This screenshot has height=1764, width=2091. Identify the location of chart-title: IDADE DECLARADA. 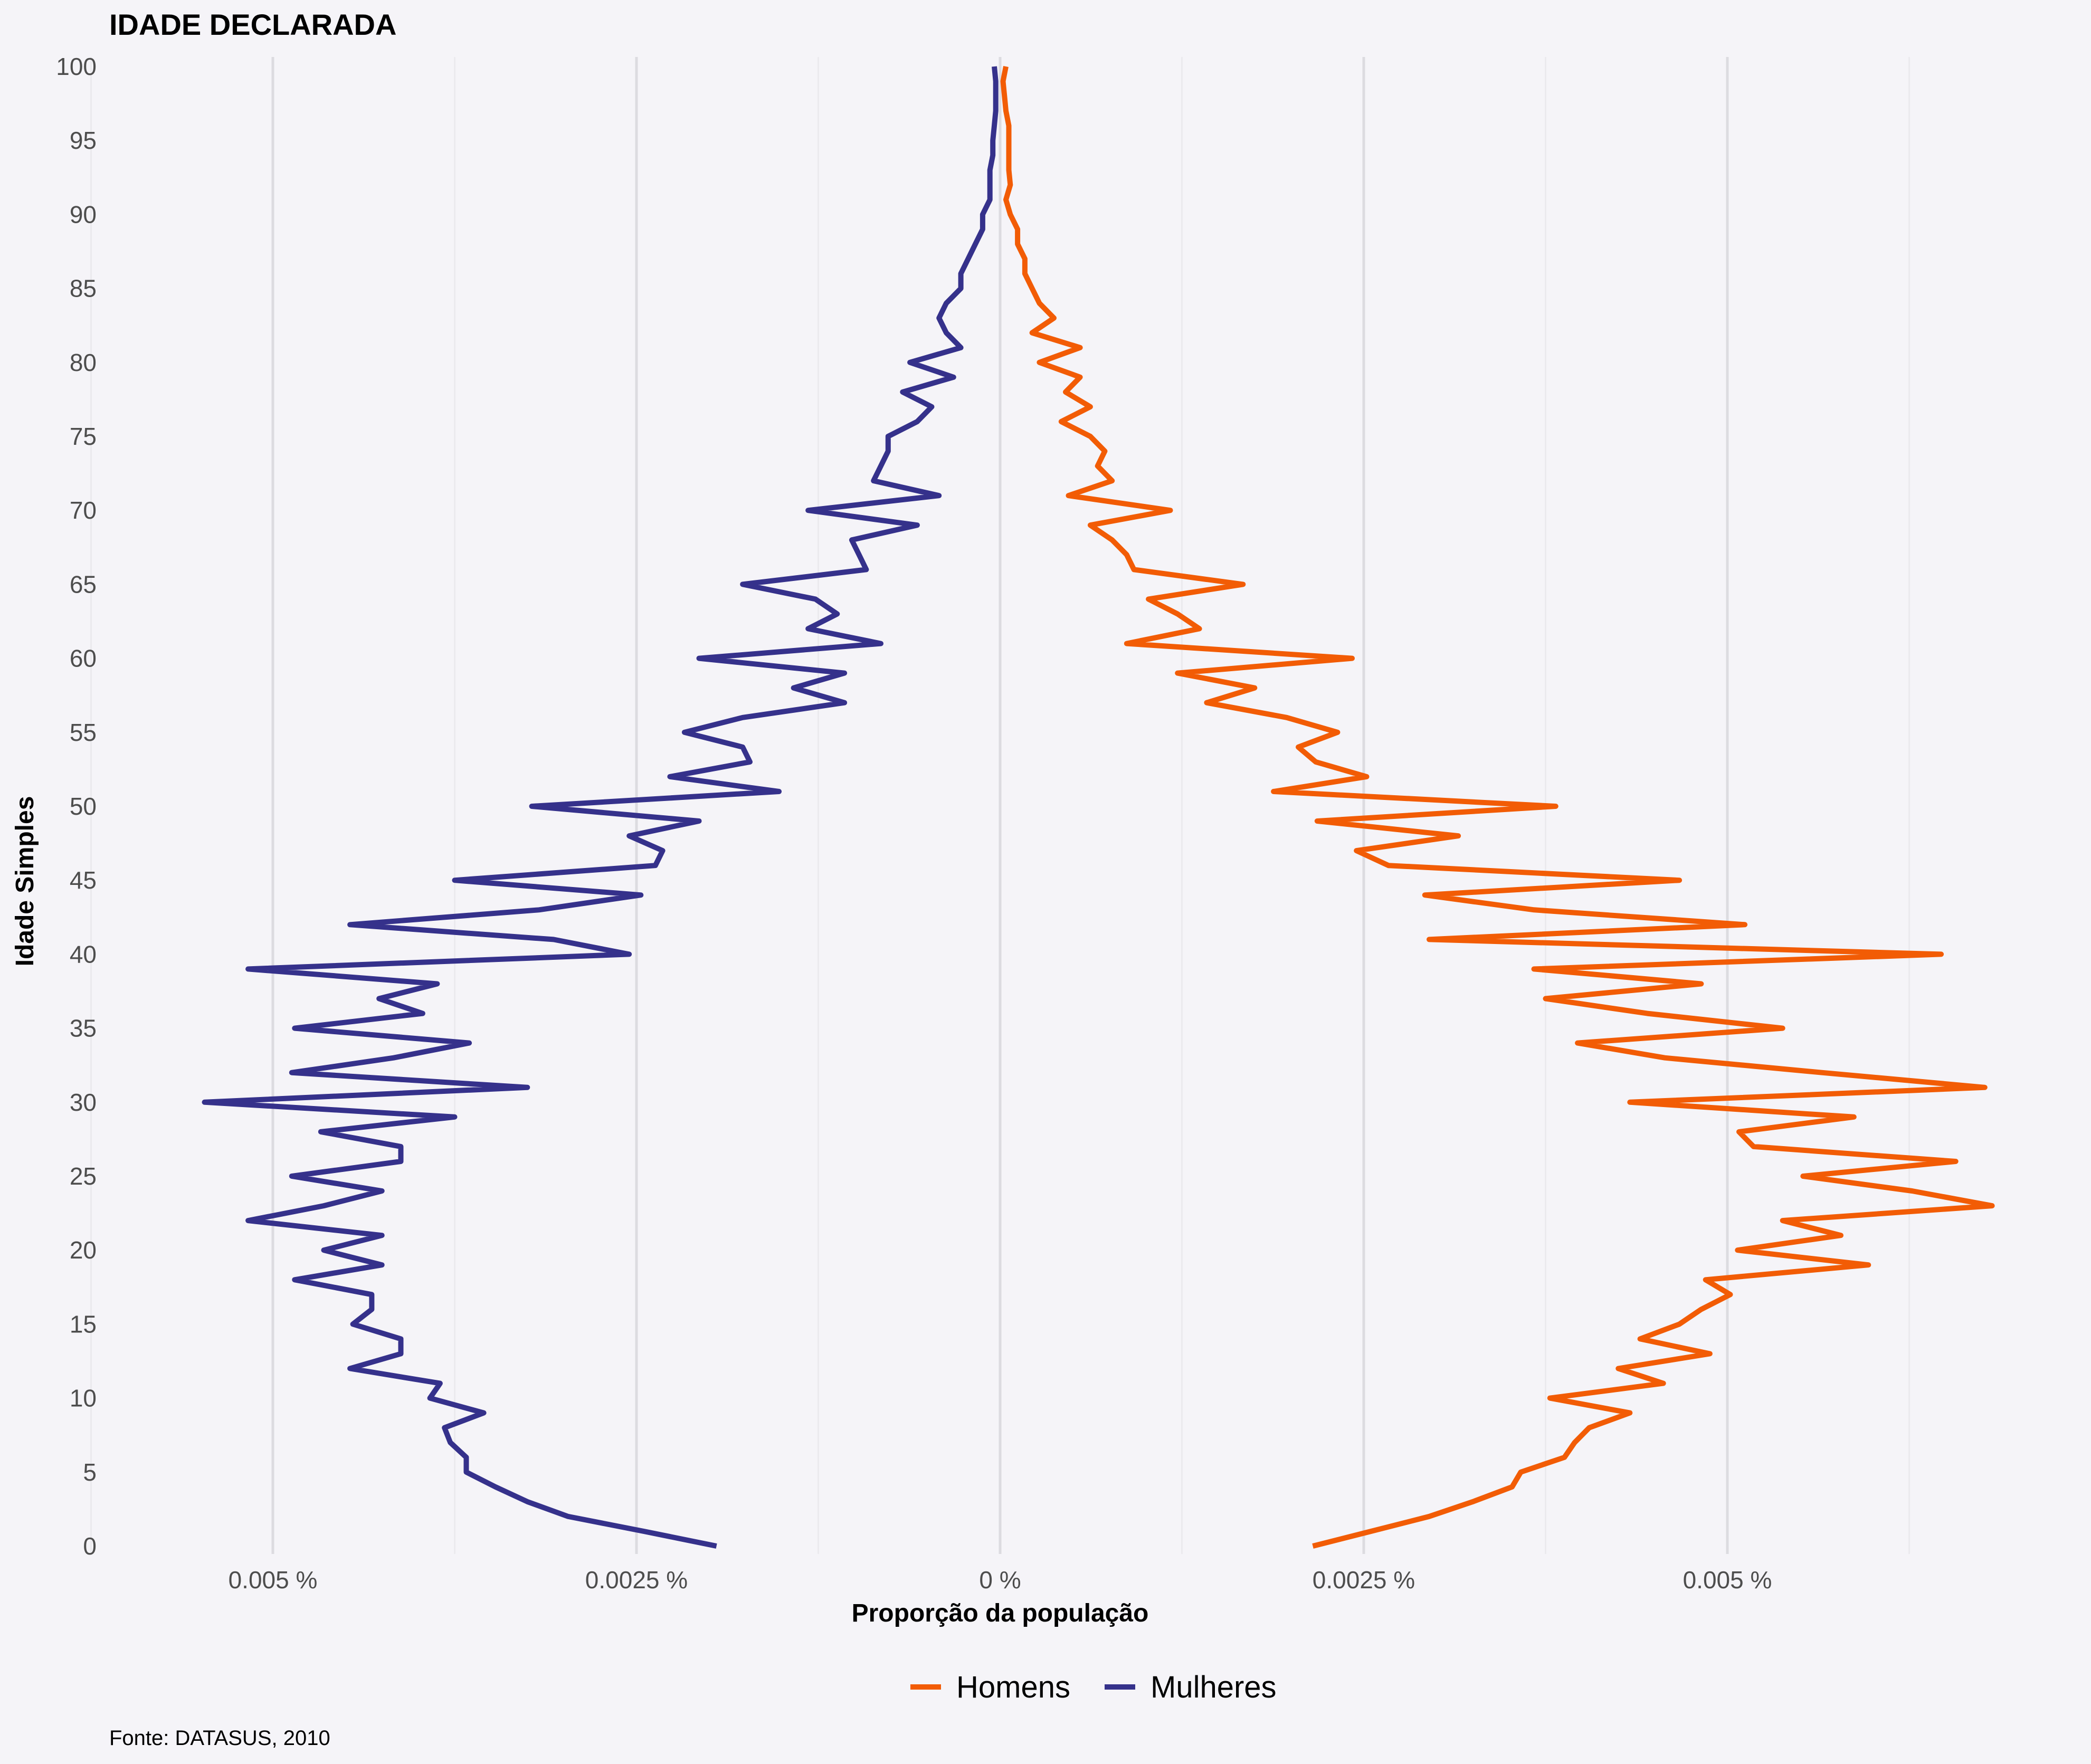
(253, 25).